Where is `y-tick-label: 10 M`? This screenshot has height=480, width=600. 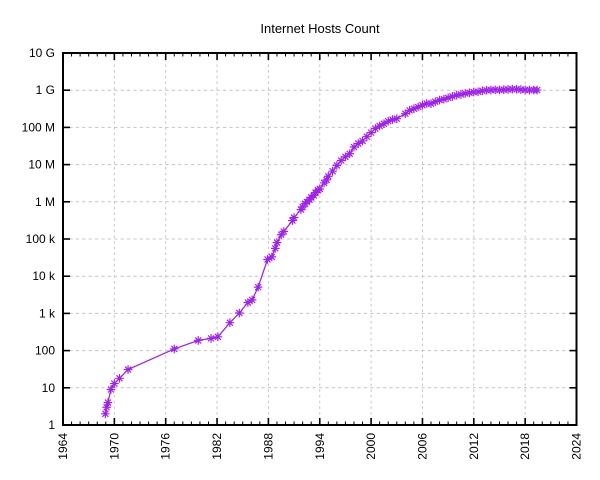 y-tick-label: 10 M is located at coordinates (41, 165).